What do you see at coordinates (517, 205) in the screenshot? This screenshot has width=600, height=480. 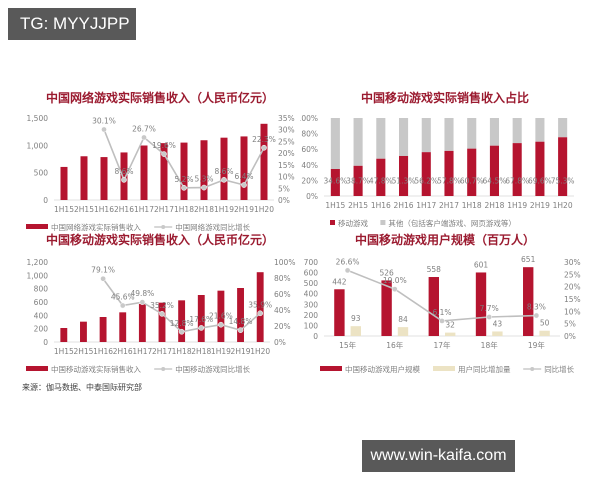 I see `x-axis-tick: 1H19` at bounding box center [517, 205].